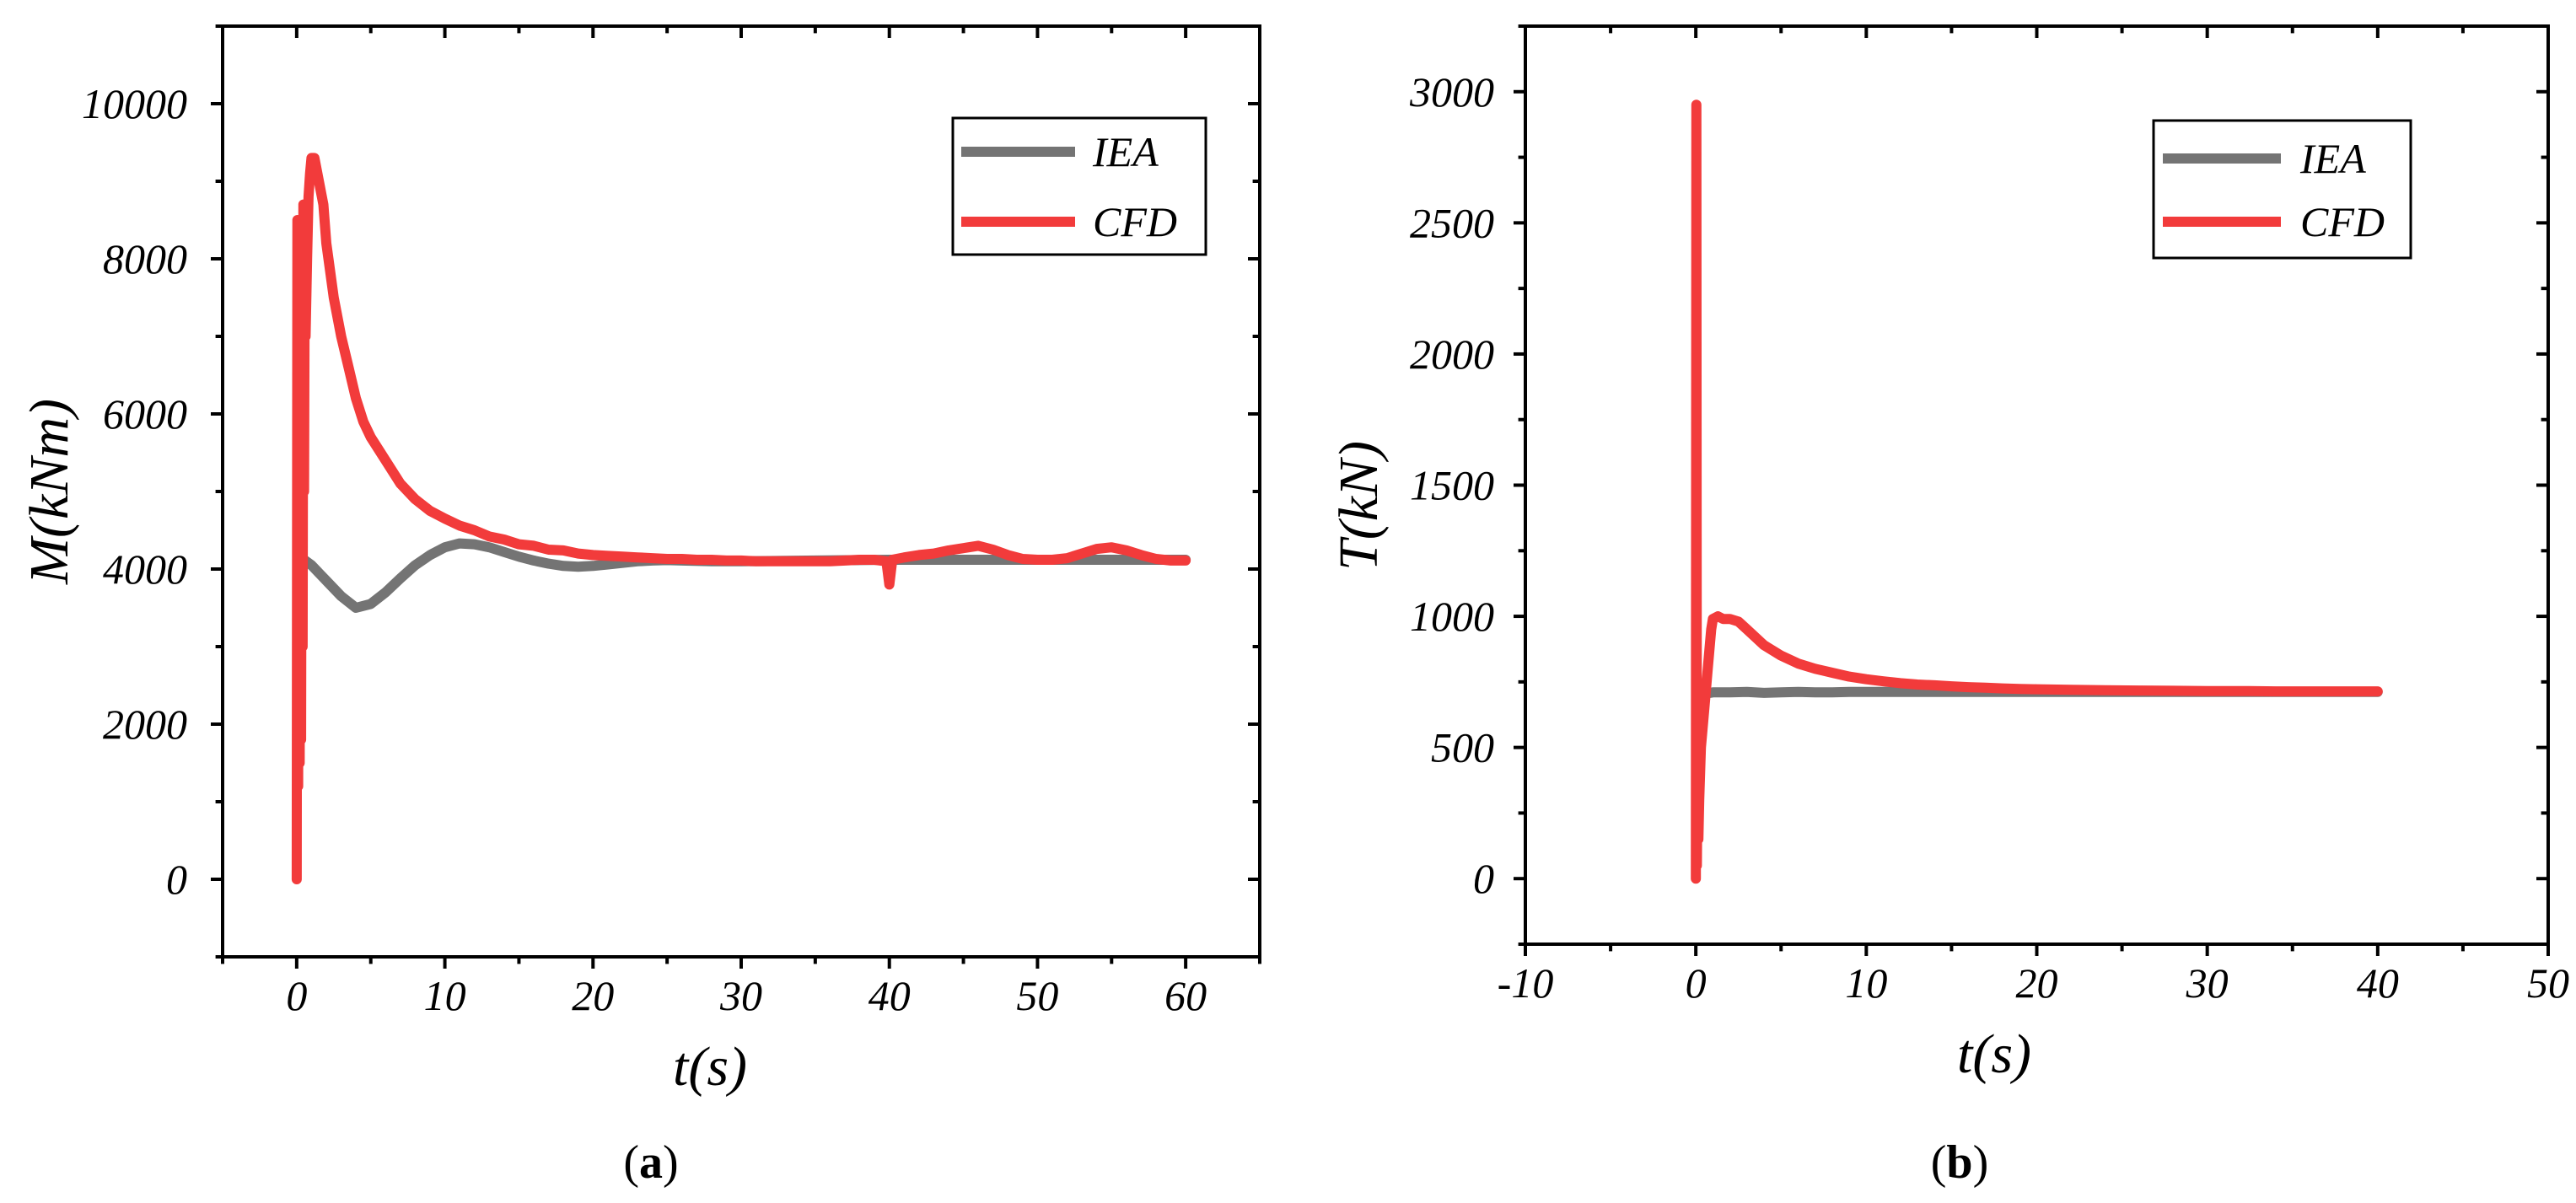 The image size is (2576, 1203). What do you see at coordinates (1452, 617) in the screenshot?
I see `y-tick-label: 1000` at bounding box center [1452, 617].